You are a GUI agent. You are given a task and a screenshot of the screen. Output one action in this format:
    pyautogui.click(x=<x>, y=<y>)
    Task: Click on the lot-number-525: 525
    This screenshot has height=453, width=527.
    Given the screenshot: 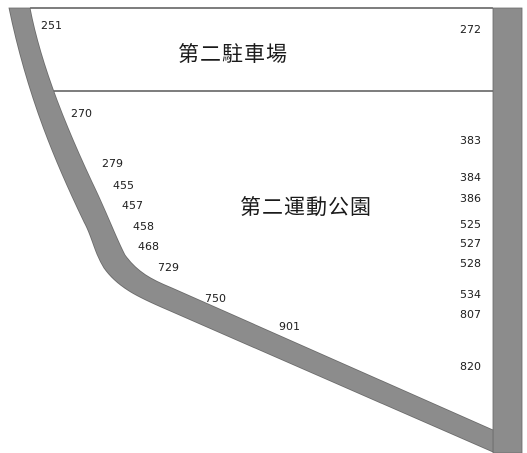 What is the action you would take?
    pyautogui.click(x=470, y=224)
    